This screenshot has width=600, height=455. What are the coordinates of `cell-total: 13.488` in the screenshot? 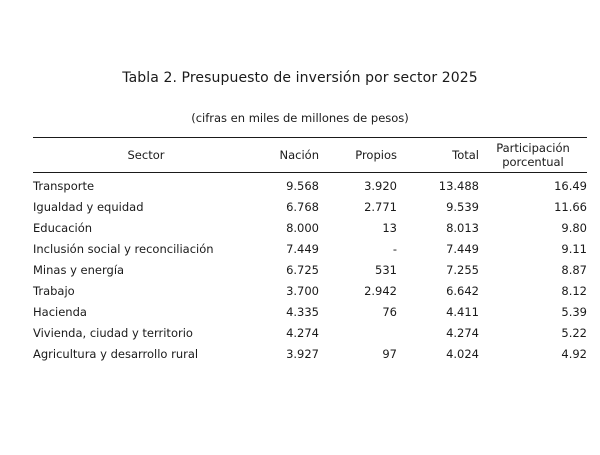 It's located at (458, 185).